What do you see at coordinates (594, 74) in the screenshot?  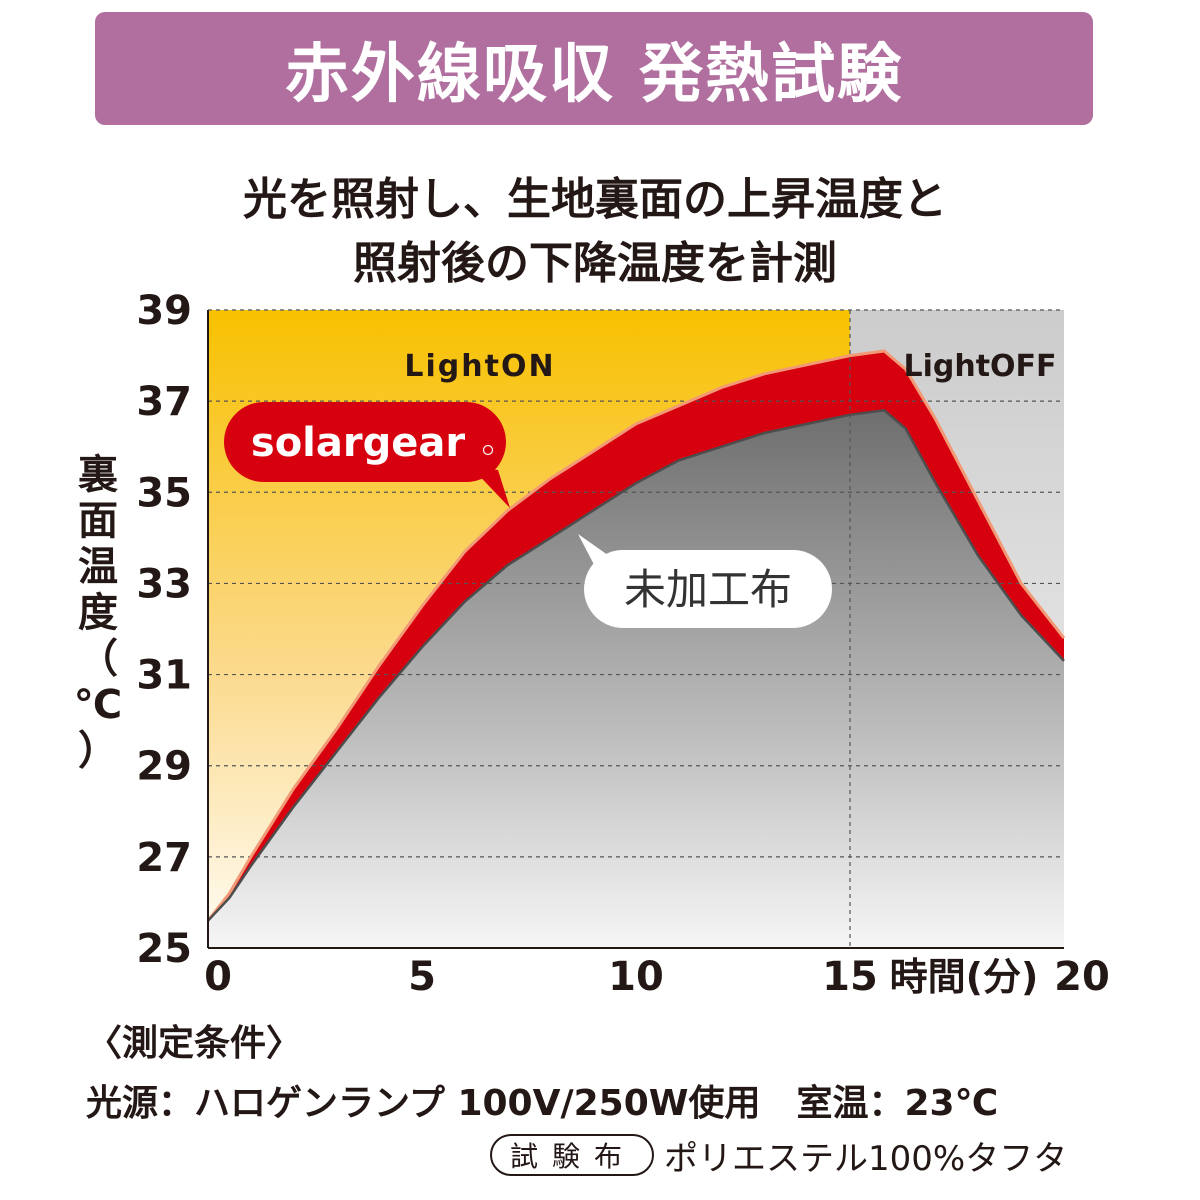 I see `title-text: 赤外線吸収 発熱試験` at bounding box center [594, 74].